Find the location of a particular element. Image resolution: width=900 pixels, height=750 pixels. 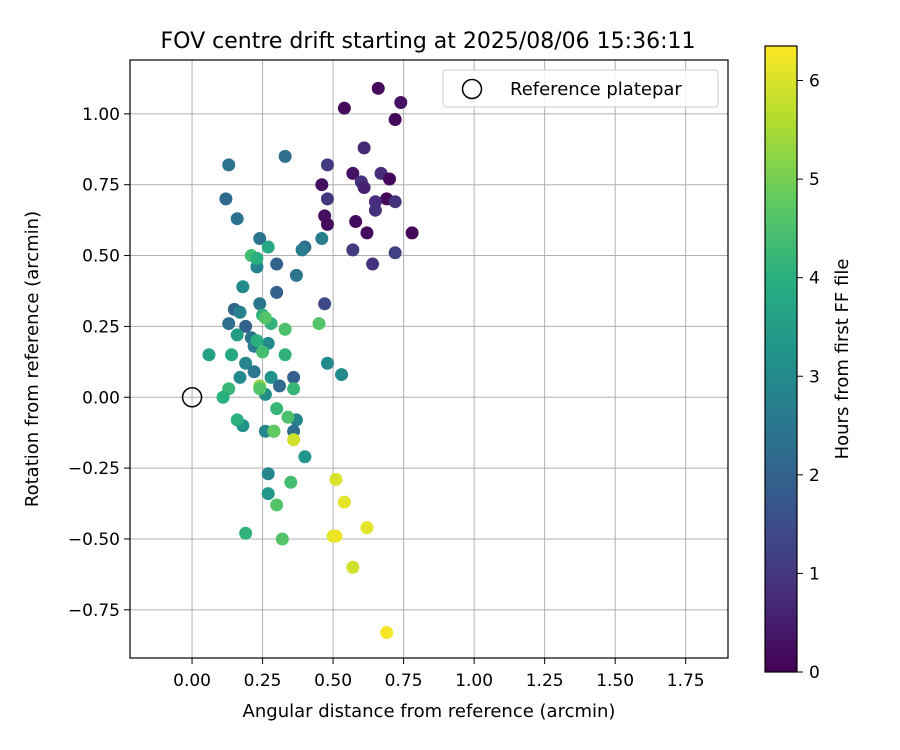

x-tick-label: 0.00 is located at coordinates (192, 681).